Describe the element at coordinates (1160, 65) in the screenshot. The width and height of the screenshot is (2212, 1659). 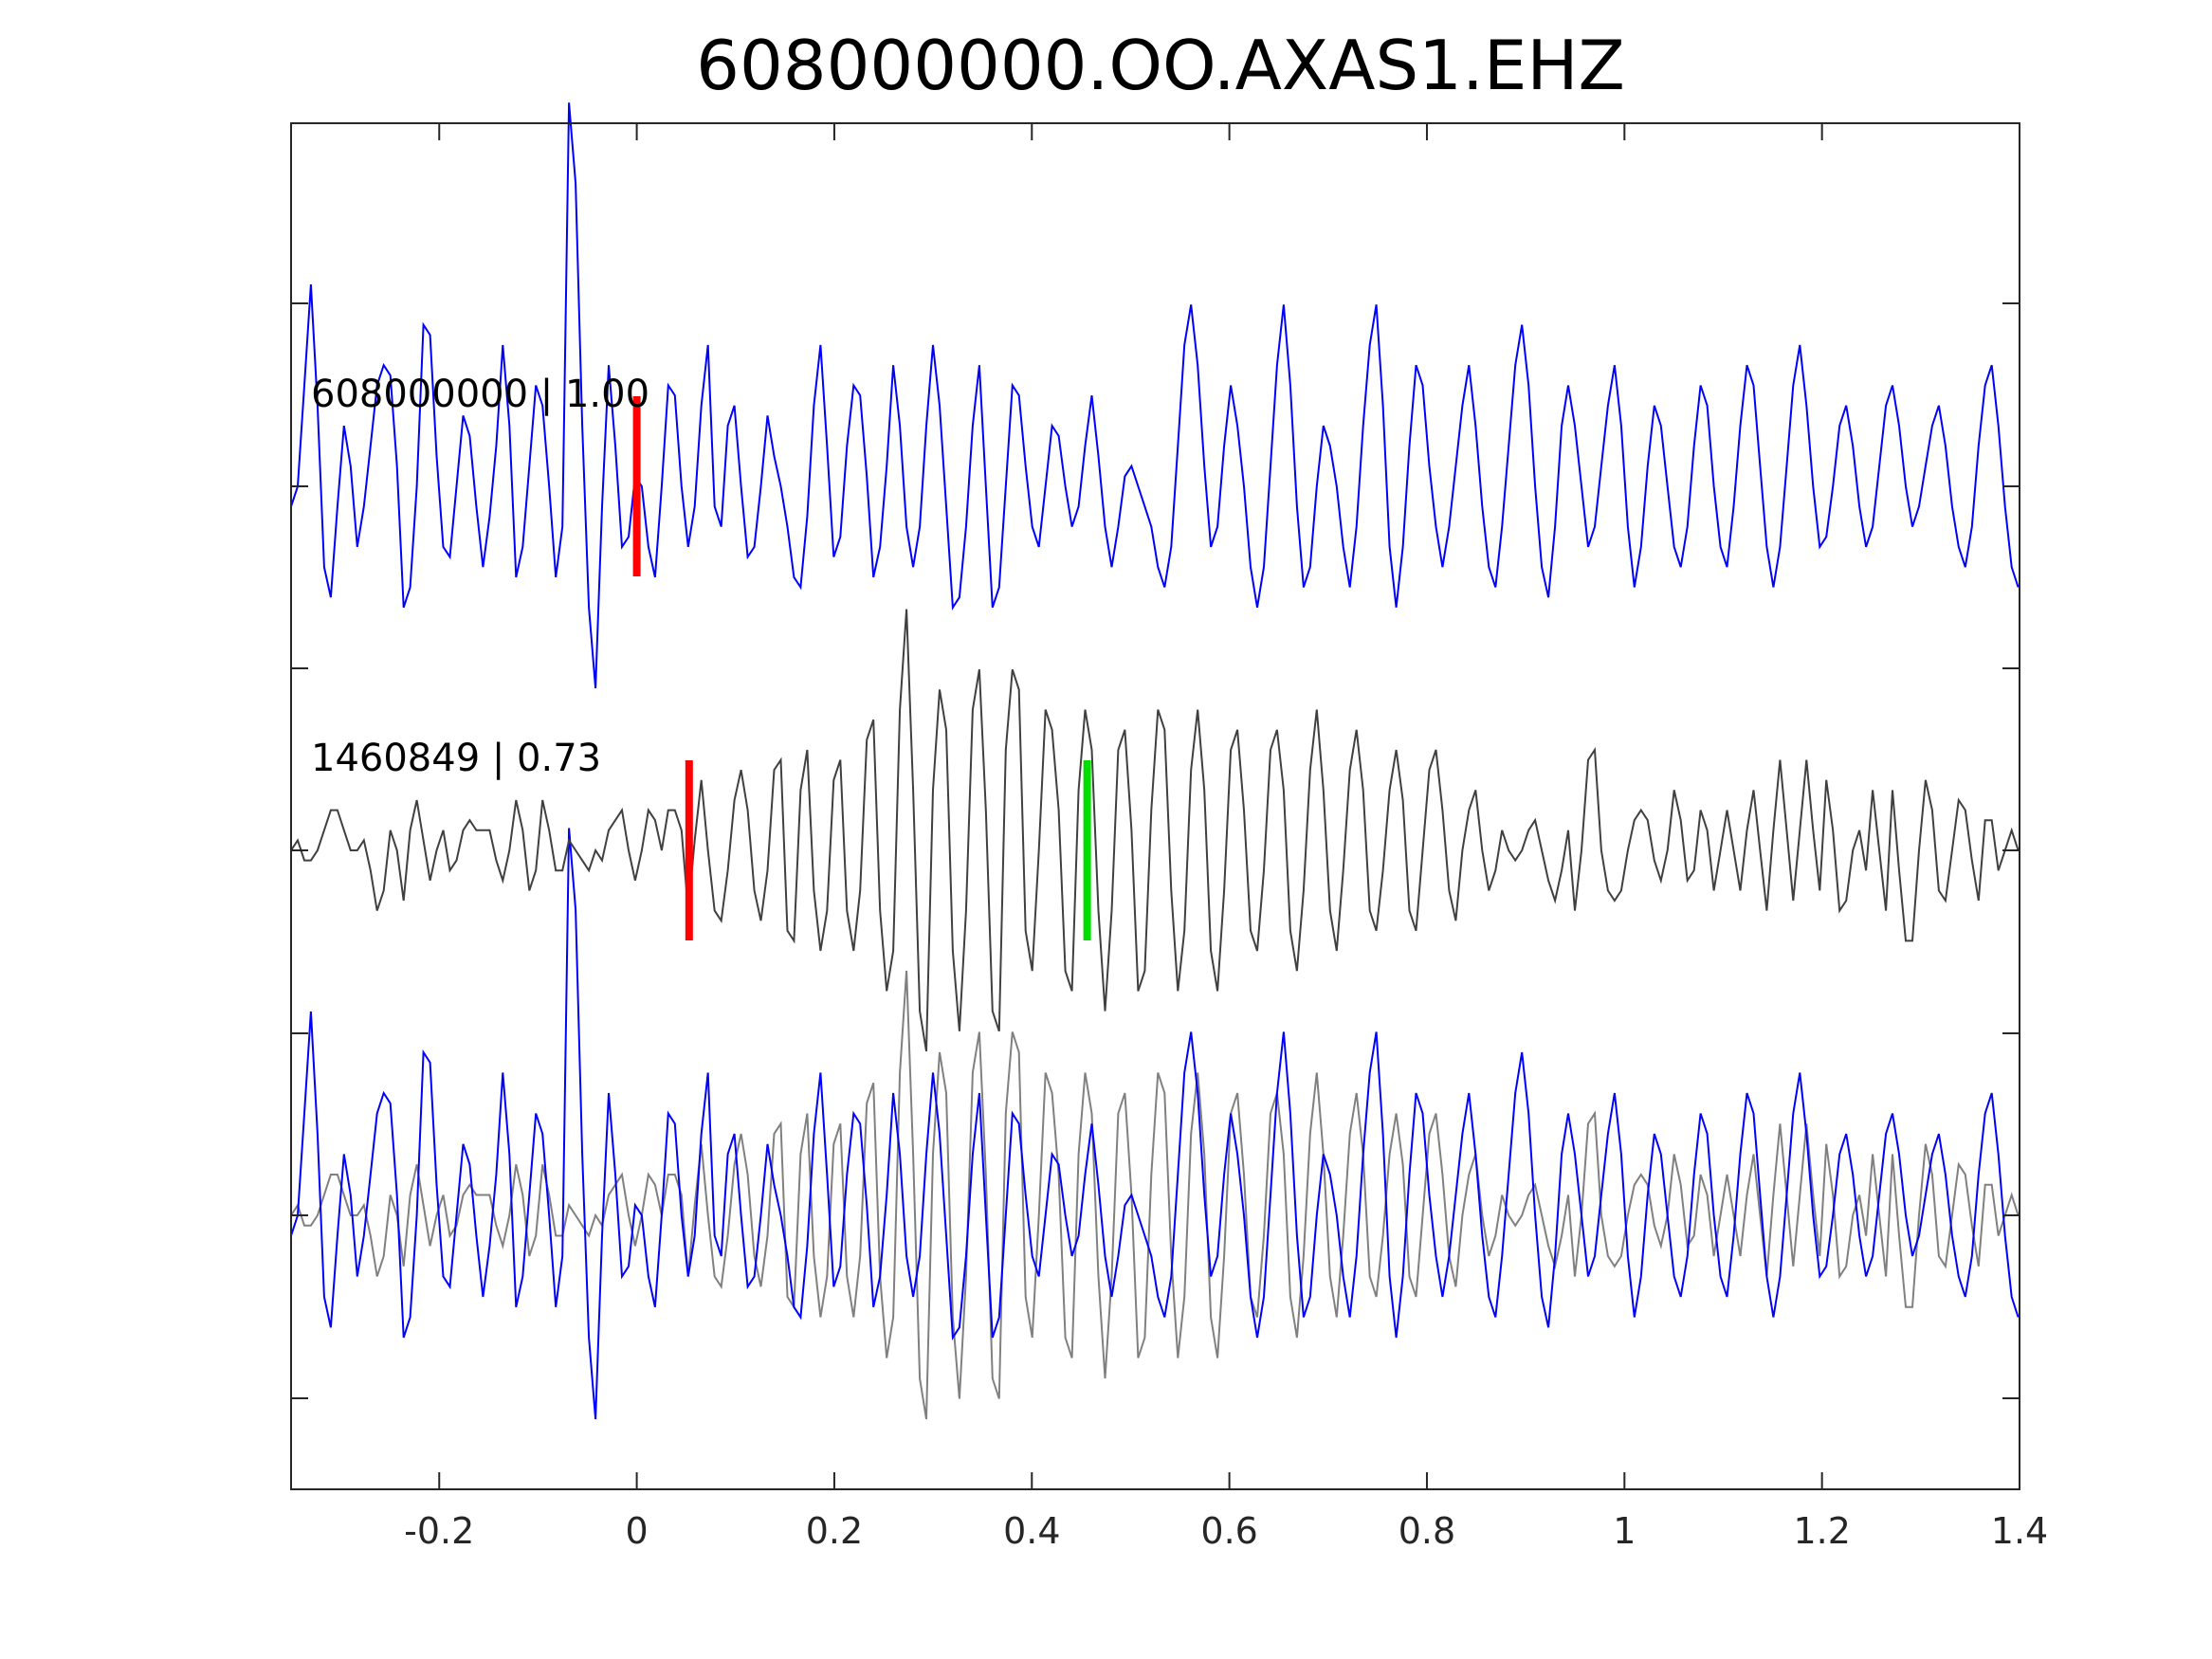
I see `chart-title: 608000000.OO.AXAS1.EHZ` at that location.